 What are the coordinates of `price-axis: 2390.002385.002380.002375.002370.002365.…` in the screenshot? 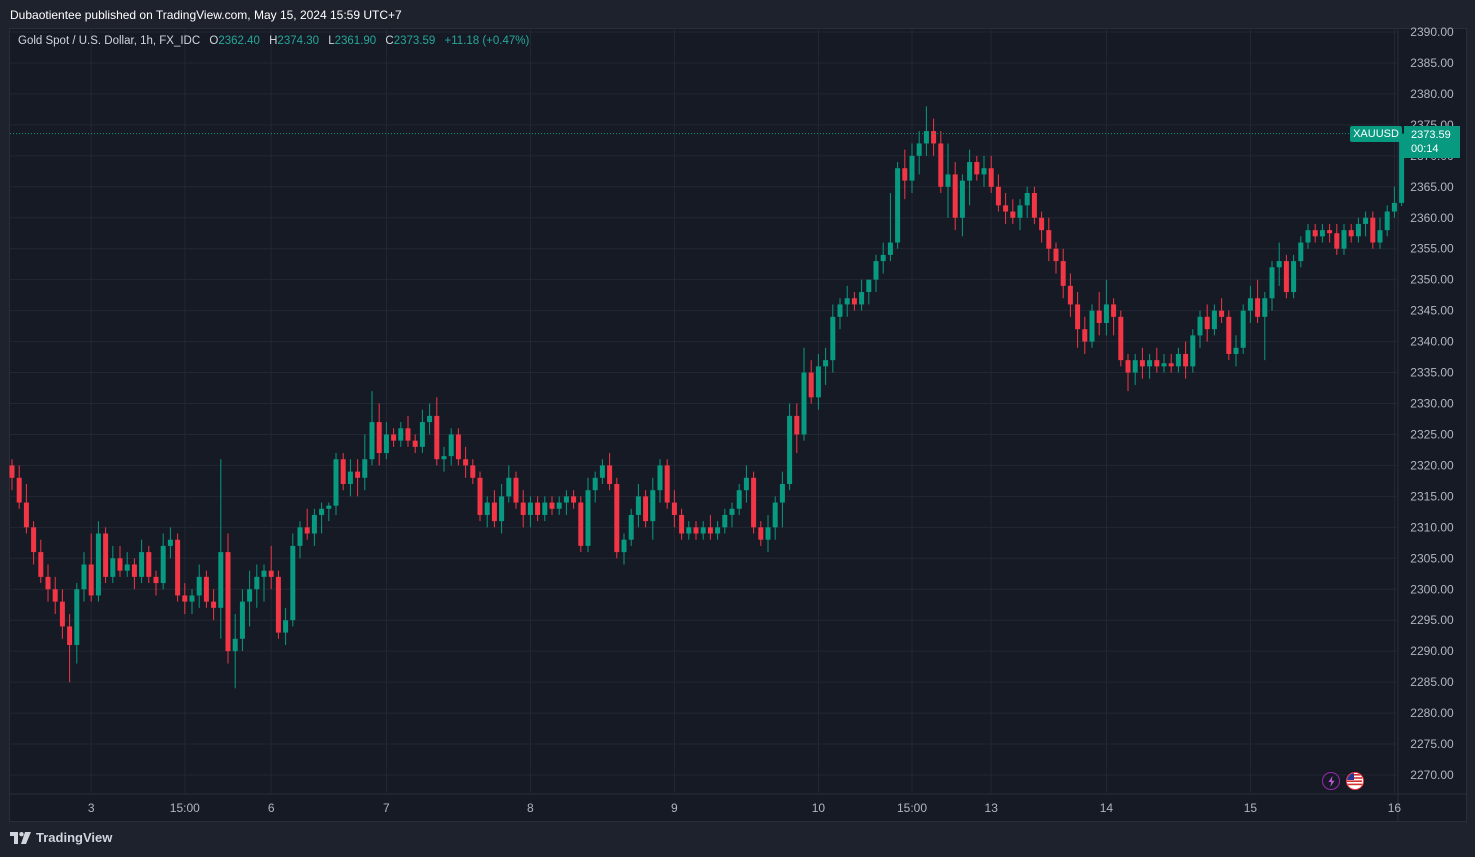 It's located at (1425, 423).